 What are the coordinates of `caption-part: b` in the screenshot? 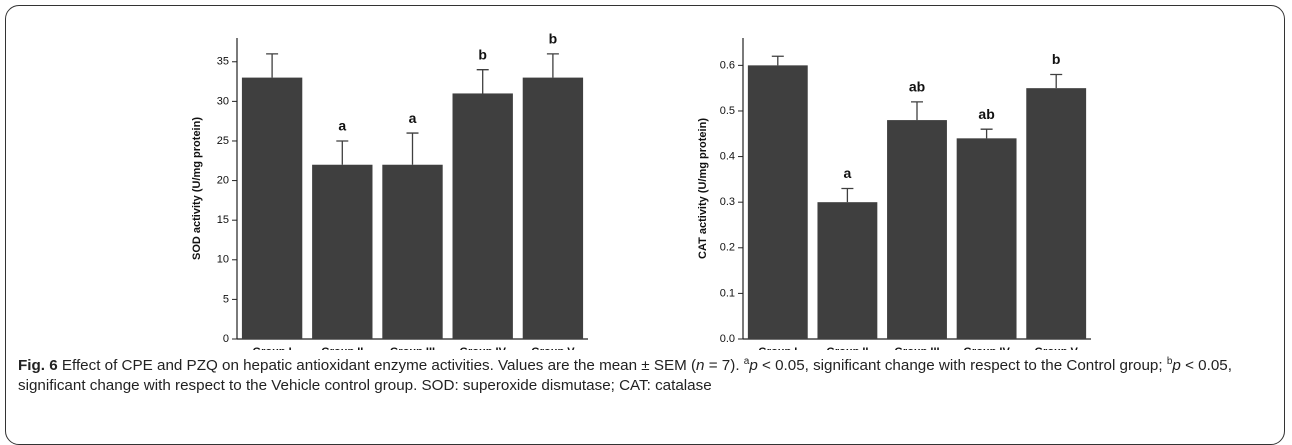 It's located at (1169, 361).